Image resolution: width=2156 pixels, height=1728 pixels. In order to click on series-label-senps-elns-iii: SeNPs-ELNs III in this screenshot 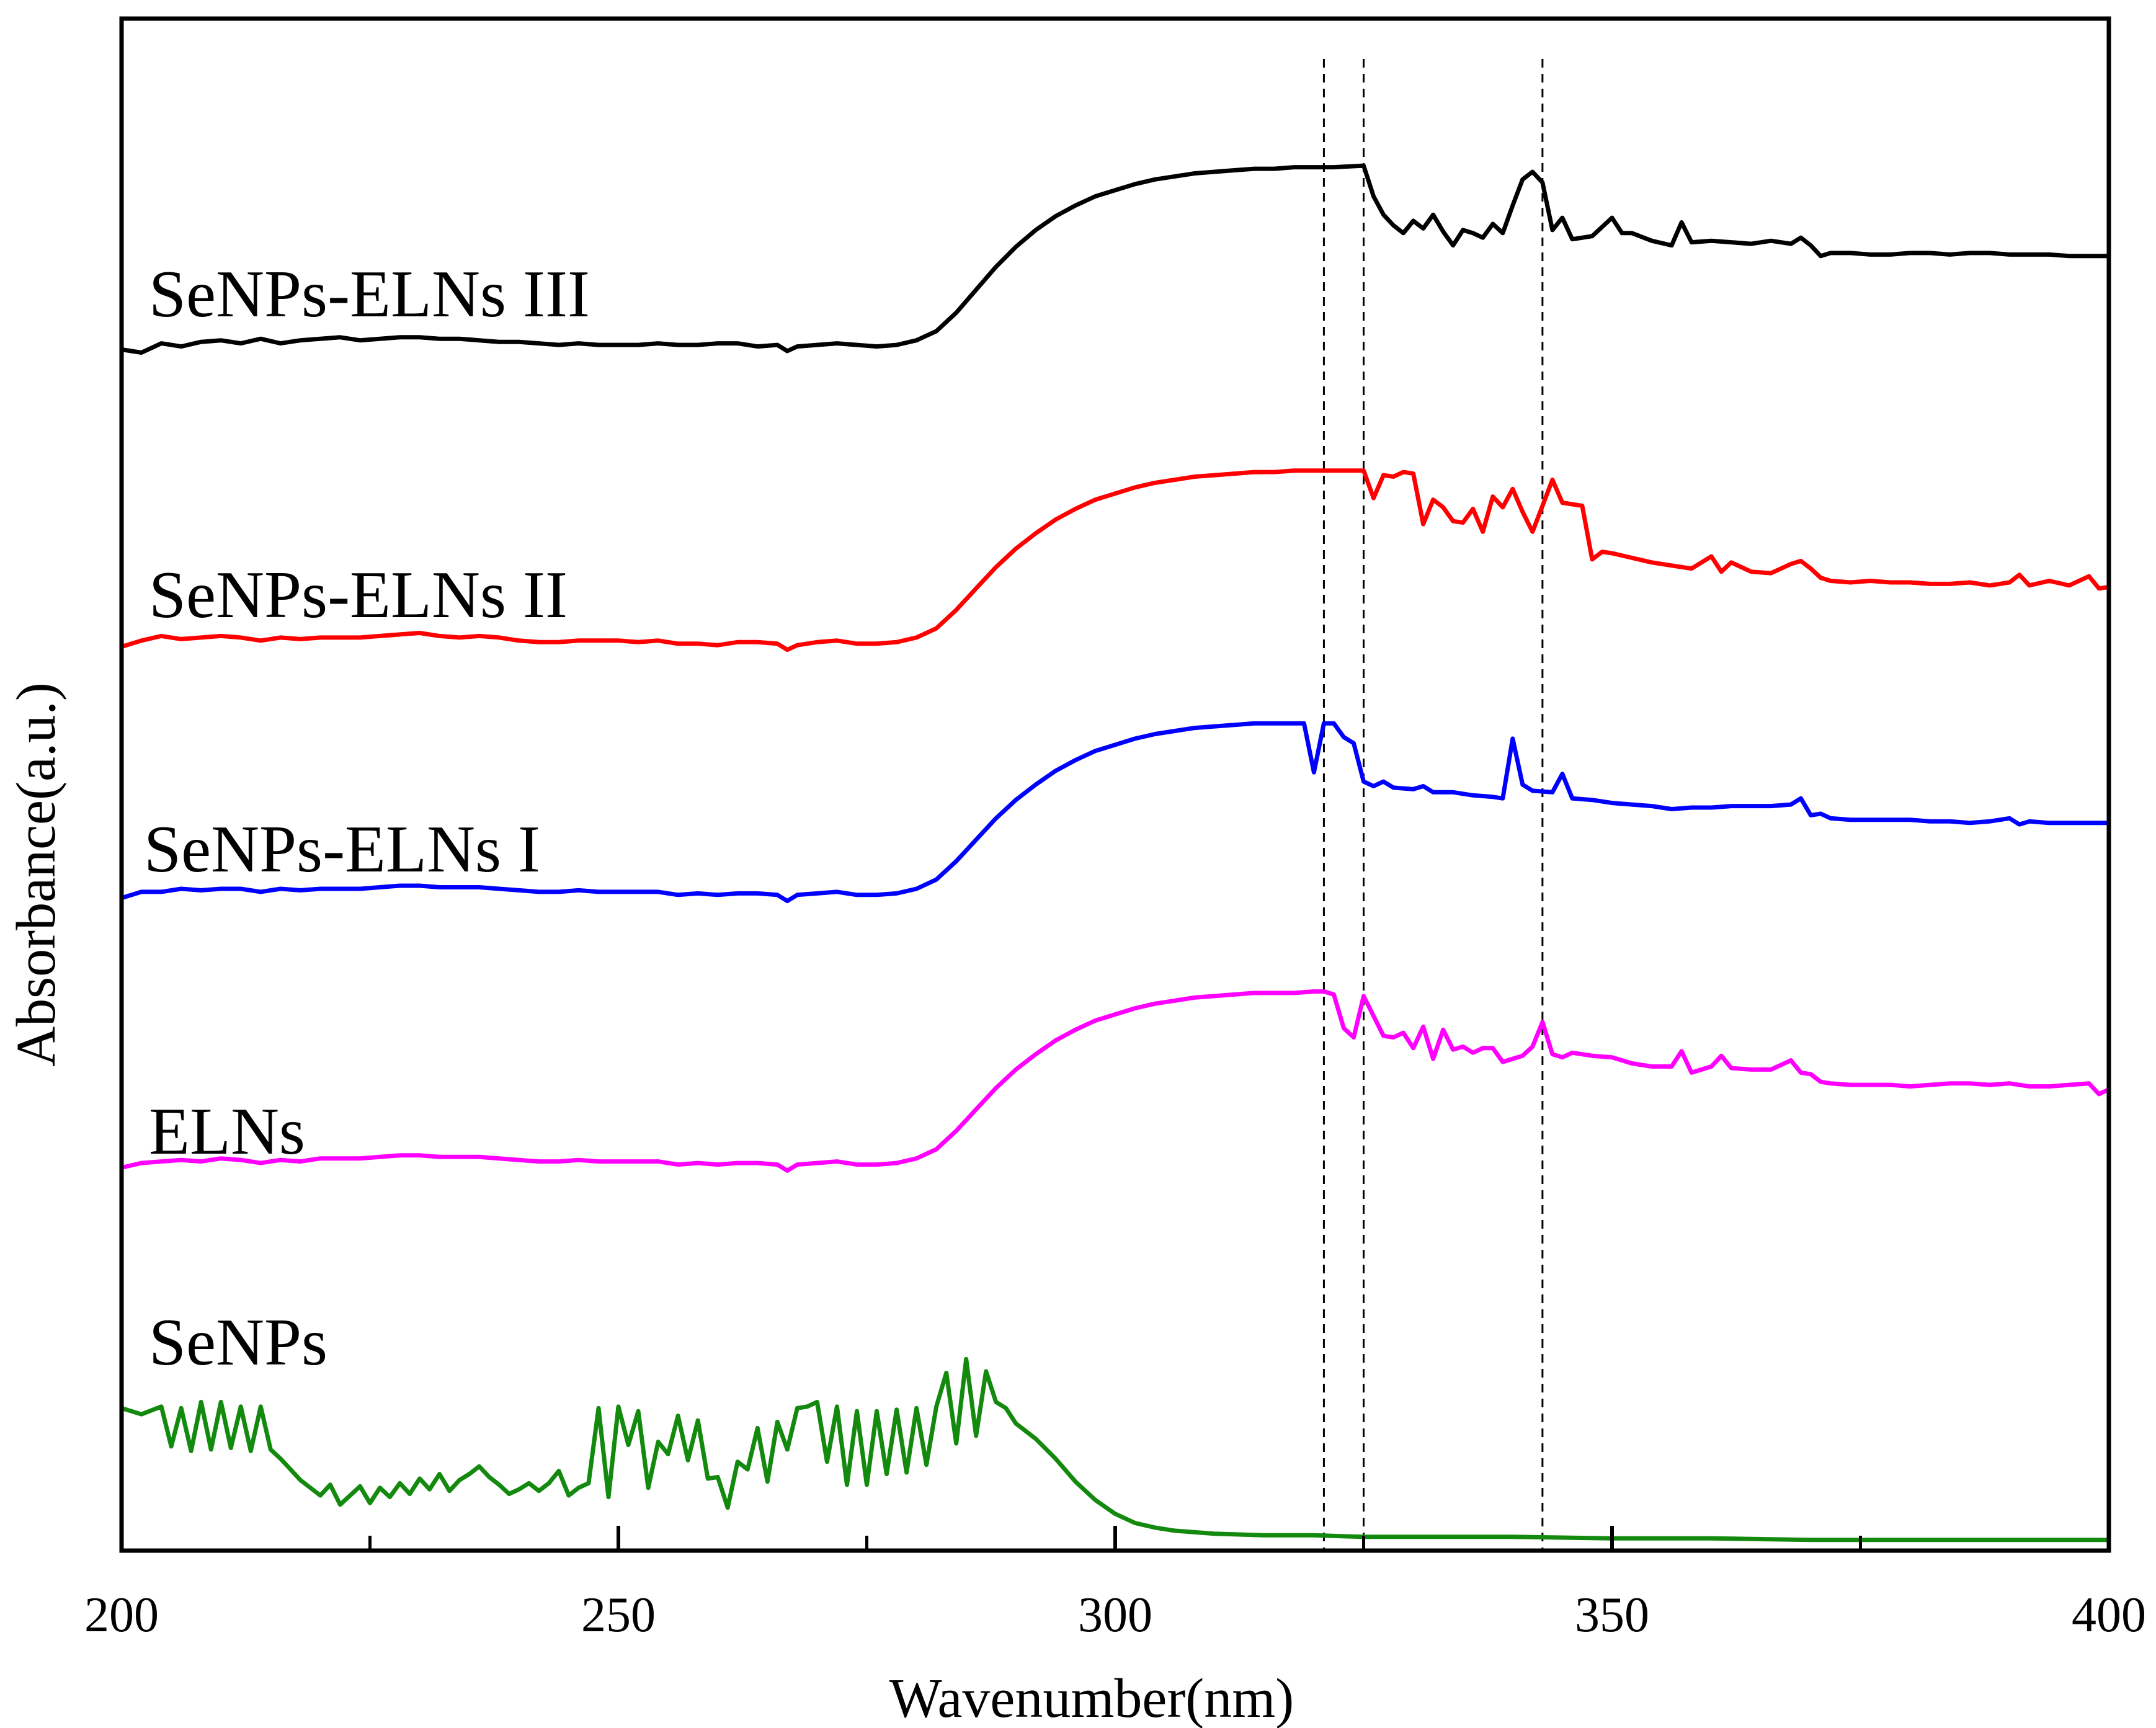, I will do `click(369, 294)`.